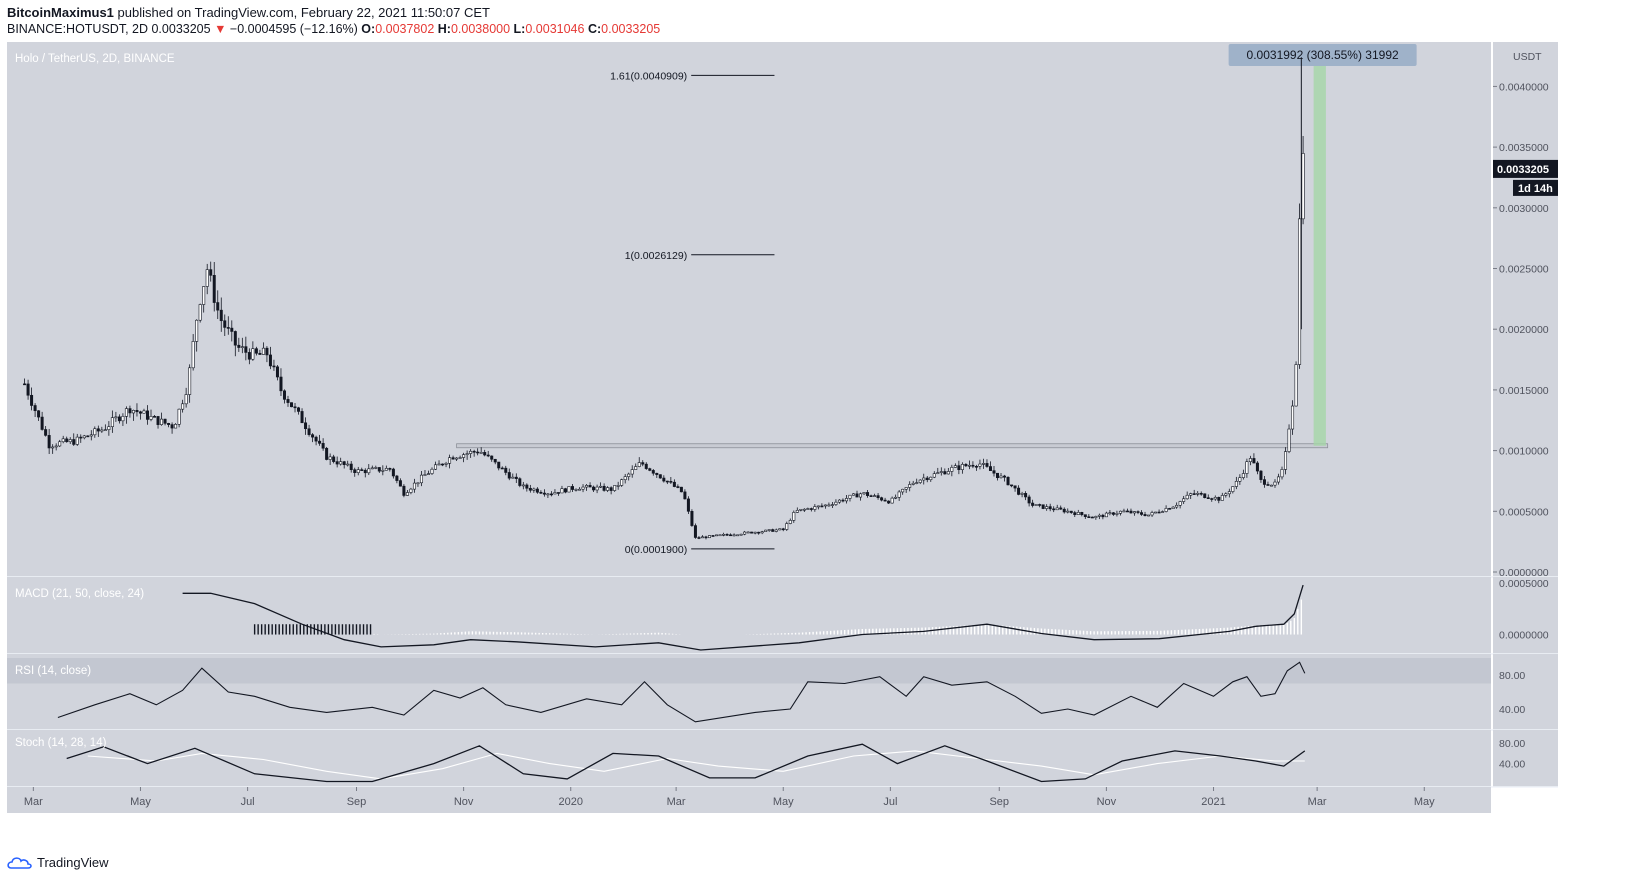  Describe the element at coordinates (19, 862) in the screenshot. I see `tradingview-cloud-icon` at that location.